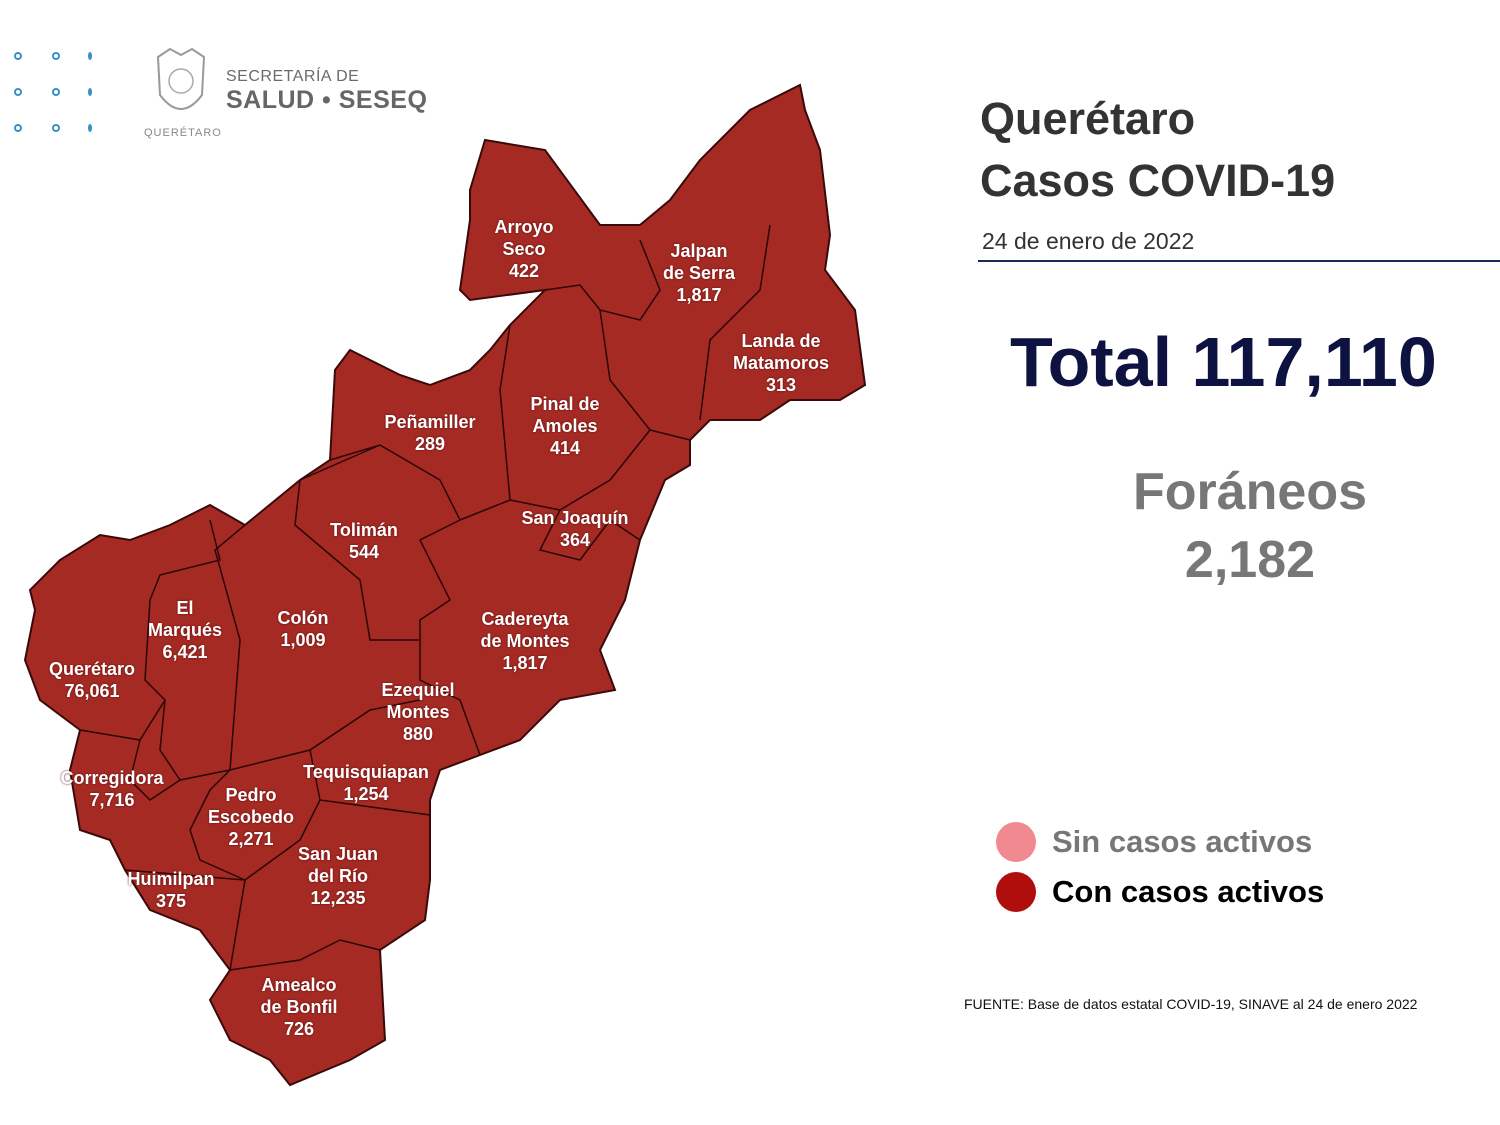 Image resolution: width=1500 pixels, height=1125 pixels. What do you see at coordinates (338, 898) in the screenshot?
I see `municipality-cases: 12,235` at bounding box center [338, 898].